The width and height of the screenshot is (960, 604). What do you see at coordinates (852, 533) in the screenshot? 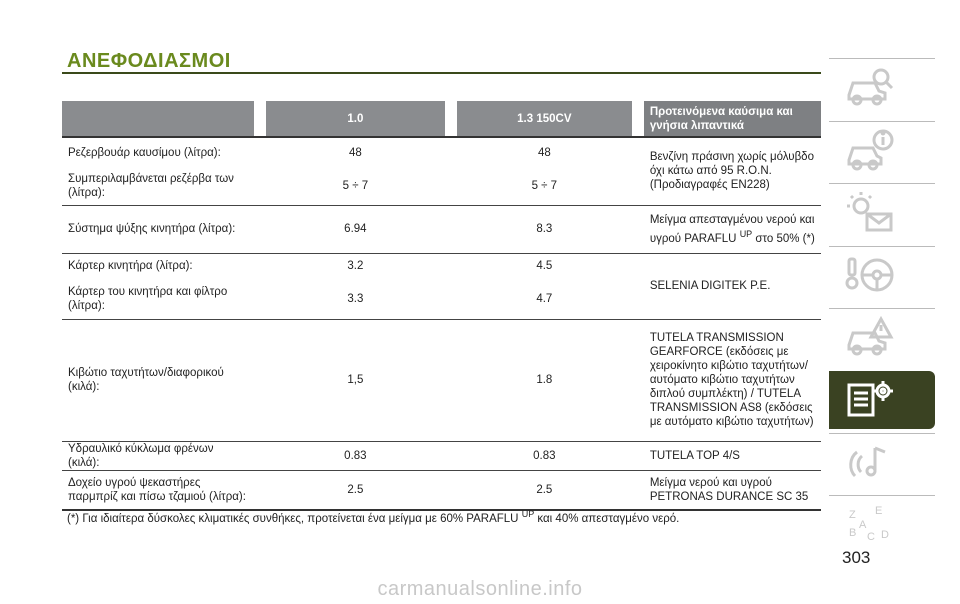
I see `svg-text: B` at bounding box center [852, 533].